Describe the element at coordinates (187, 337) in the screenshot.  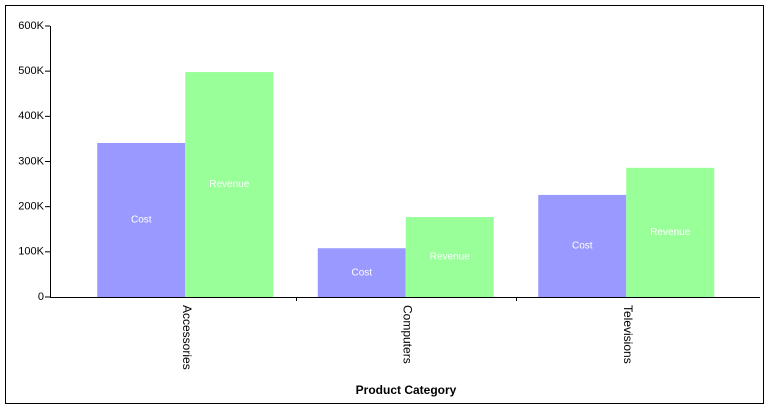
I see `x-tick-label: Accessories` at that location.